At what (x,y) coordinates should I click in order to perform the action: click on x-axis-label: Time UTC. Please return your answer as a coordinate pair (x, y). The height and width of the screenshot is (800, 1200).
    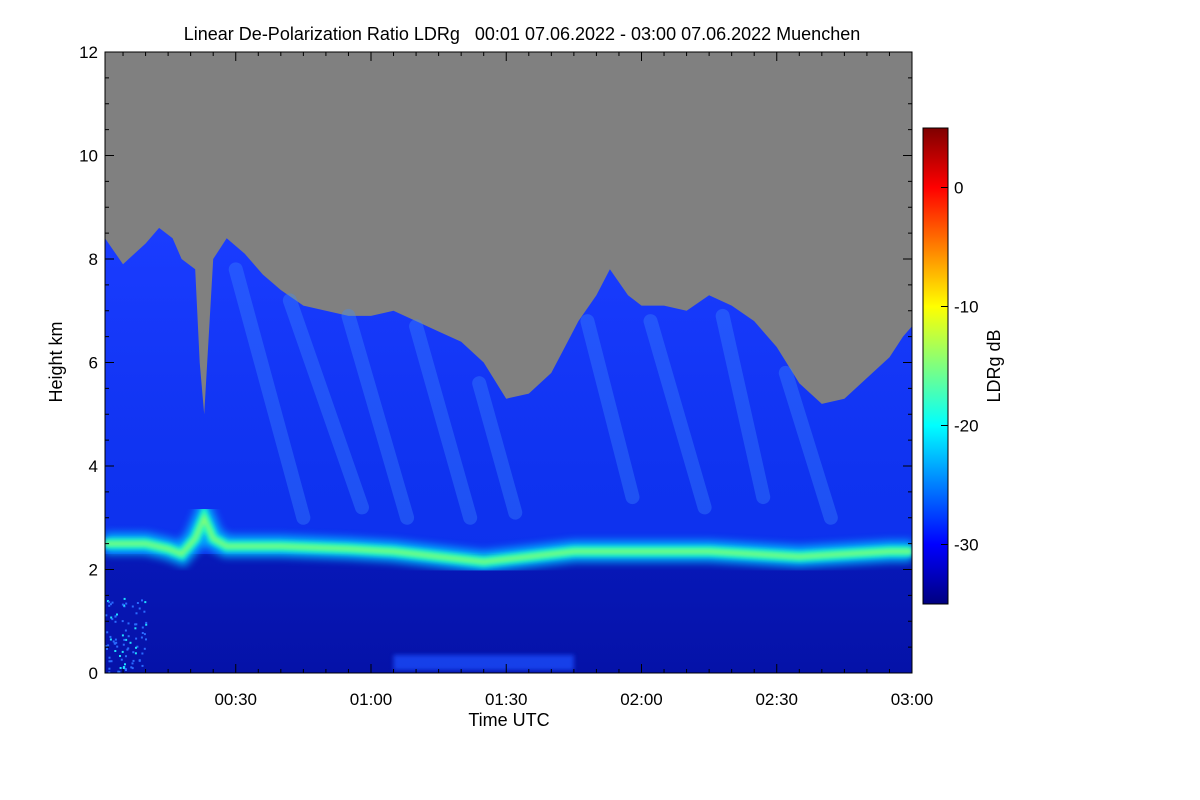
    Looking at the image, I should click on (508, 720).